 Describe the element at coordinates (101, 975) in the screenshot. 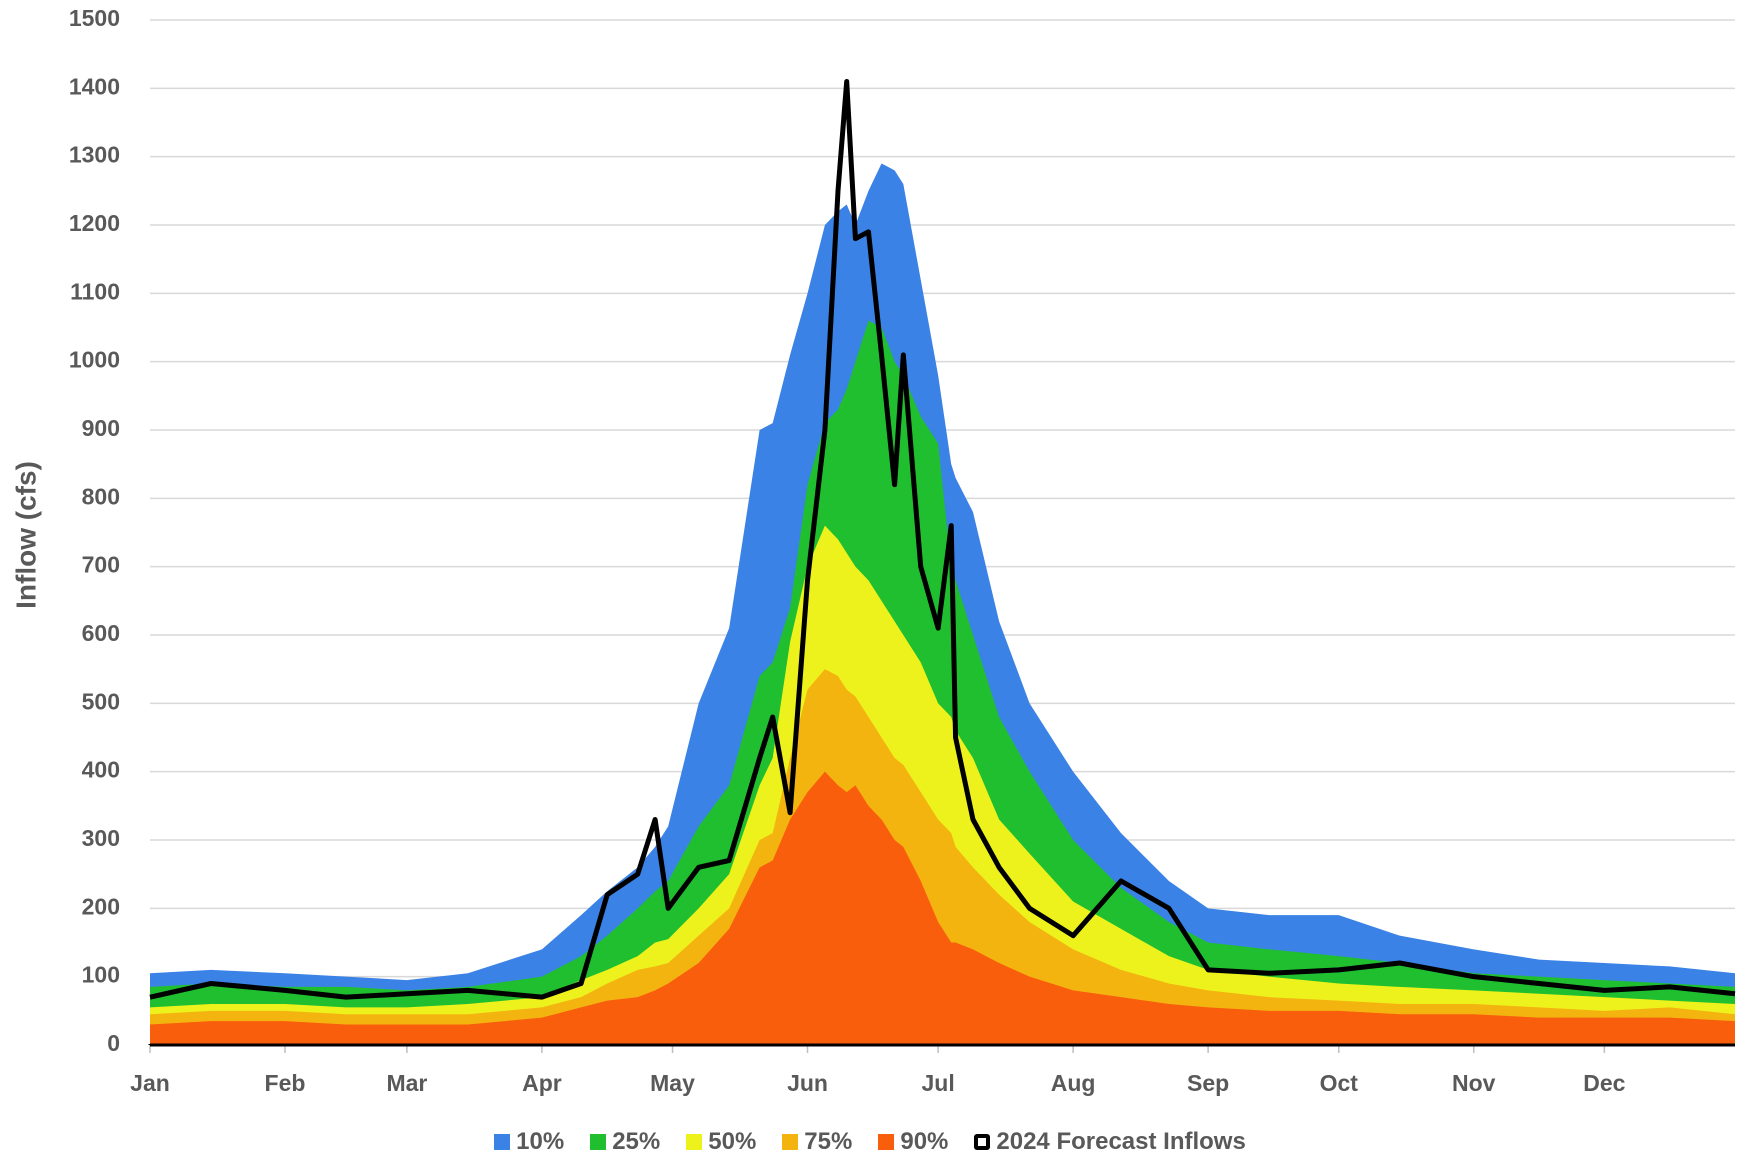

I see `y-tick-label: 100` at that location.